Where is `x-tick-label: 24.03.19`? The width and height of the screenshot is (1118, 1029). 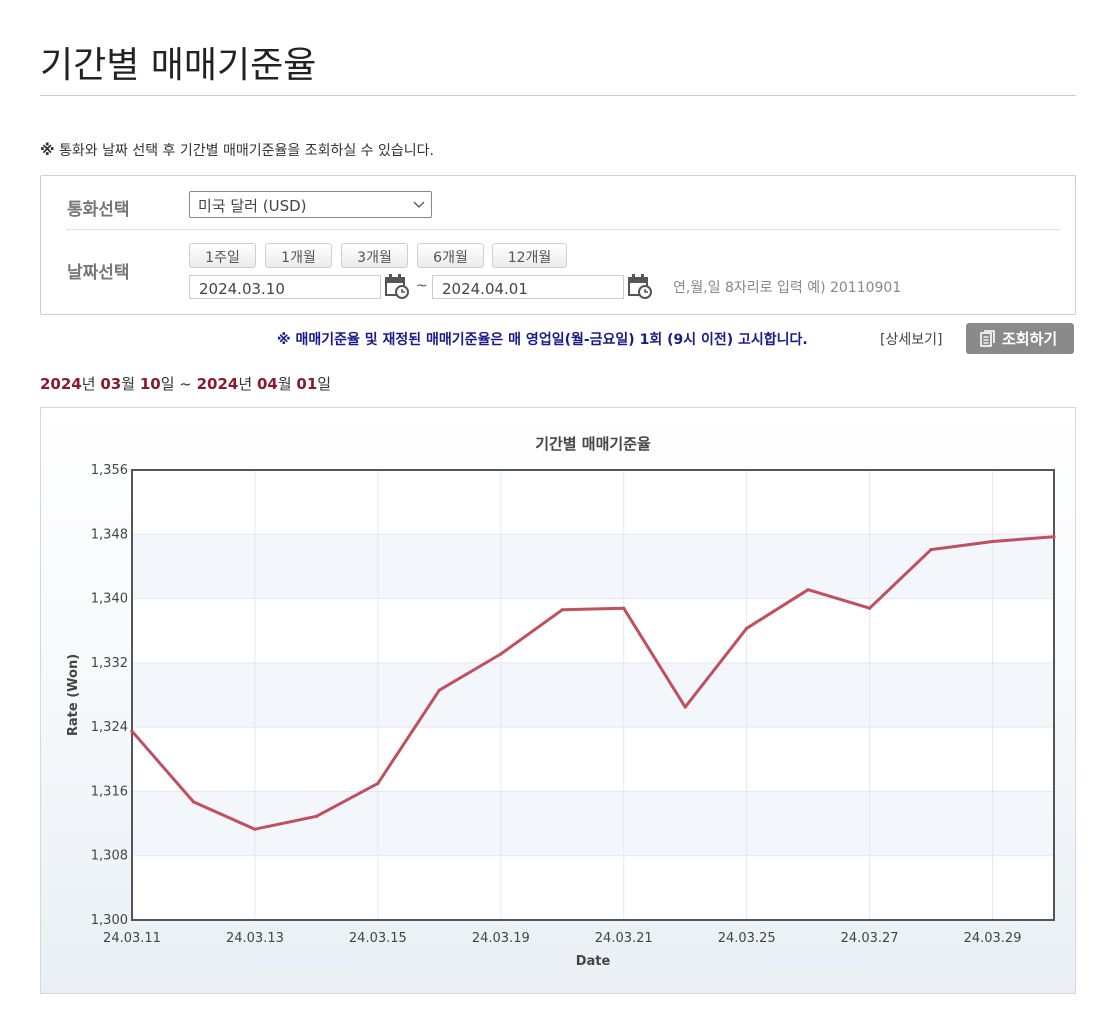
x-tick-label: 24.03.19 is located at coordinates (501, 938).